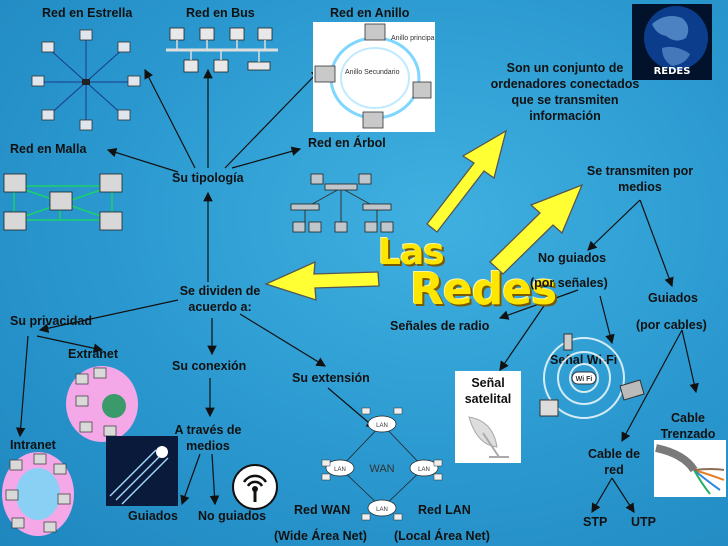 This screenshot has height=546, width=728. I want to click on label-satelital-2: satelital, so click(488, 399).